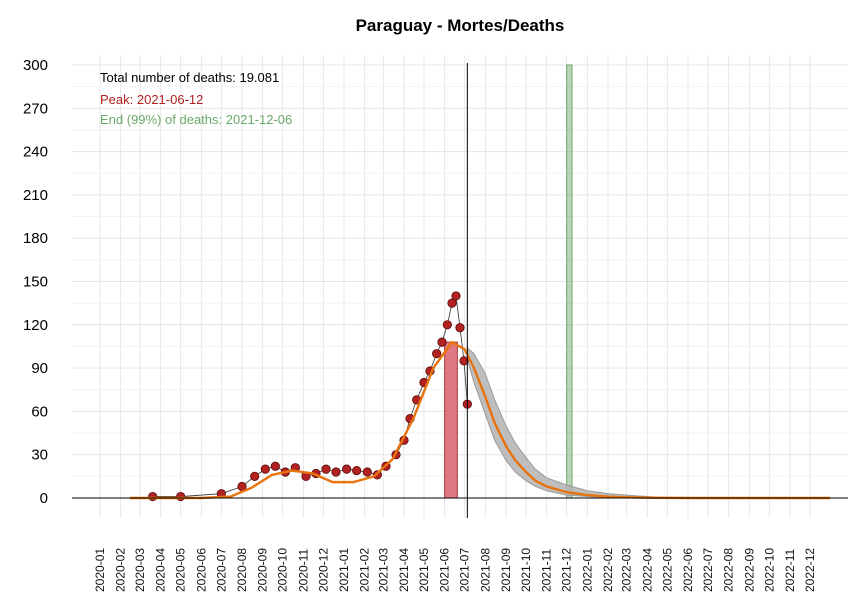  I want to click on y-tick-label-6: 180, so click(35, 238).